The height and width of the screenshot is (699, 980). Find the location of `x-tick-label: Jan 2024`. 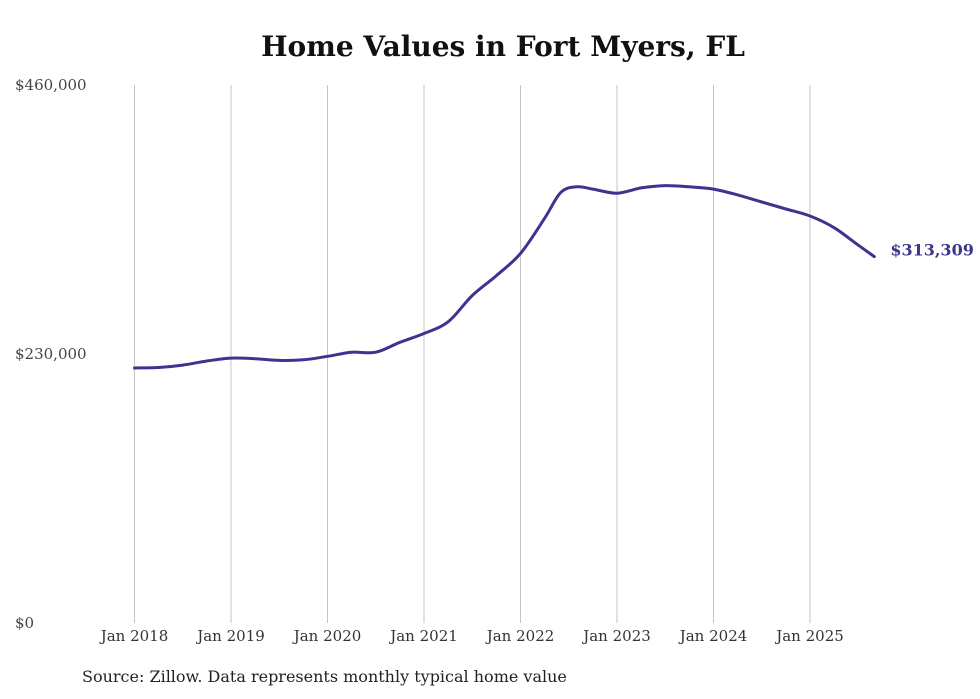

x-tick-label: Jan 2024 is located at coordinates (713, 636).